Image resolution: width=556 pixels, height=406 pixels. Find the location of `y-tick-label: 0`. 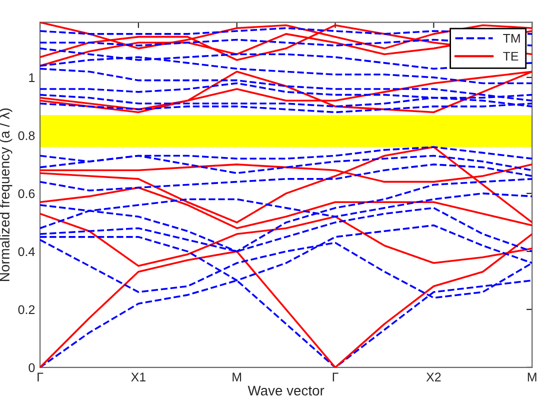

y-tick-label: 0 is located at coordinates (31, 367).